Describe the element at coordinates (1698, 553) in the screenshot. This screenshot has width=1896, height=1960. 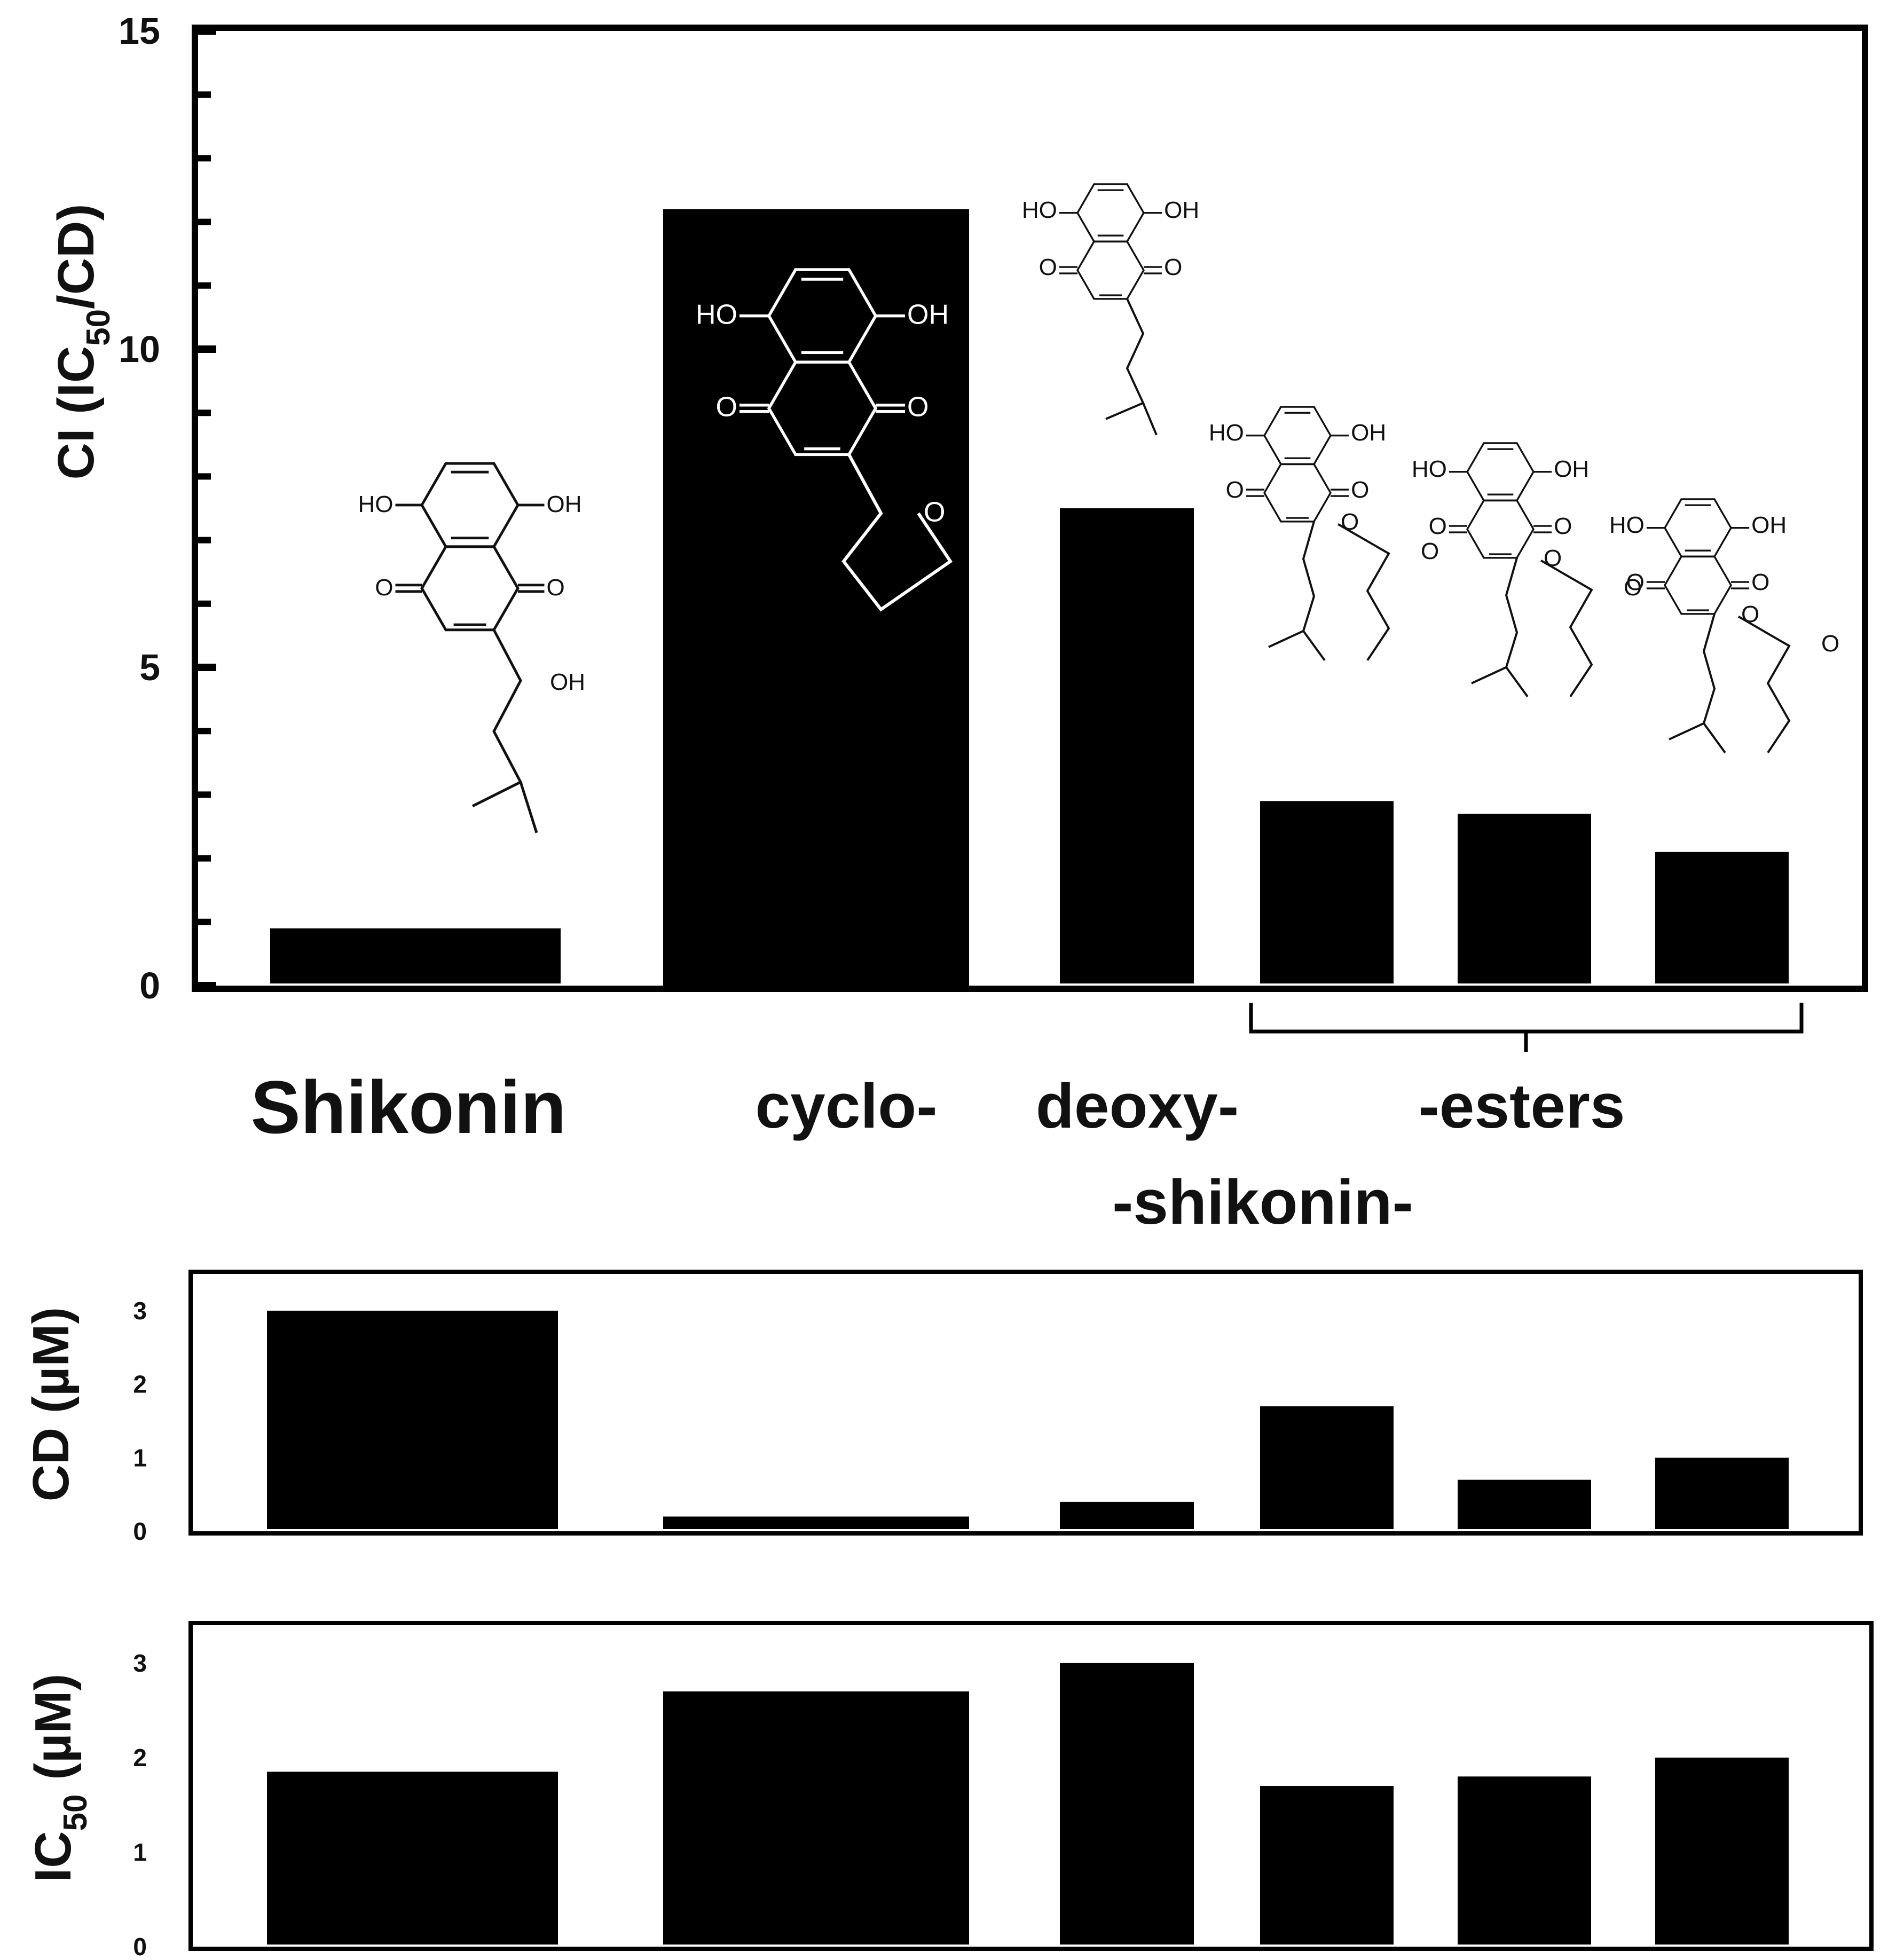
I see `structure-ester-3-atom-labels: HO OH O O` at that location.